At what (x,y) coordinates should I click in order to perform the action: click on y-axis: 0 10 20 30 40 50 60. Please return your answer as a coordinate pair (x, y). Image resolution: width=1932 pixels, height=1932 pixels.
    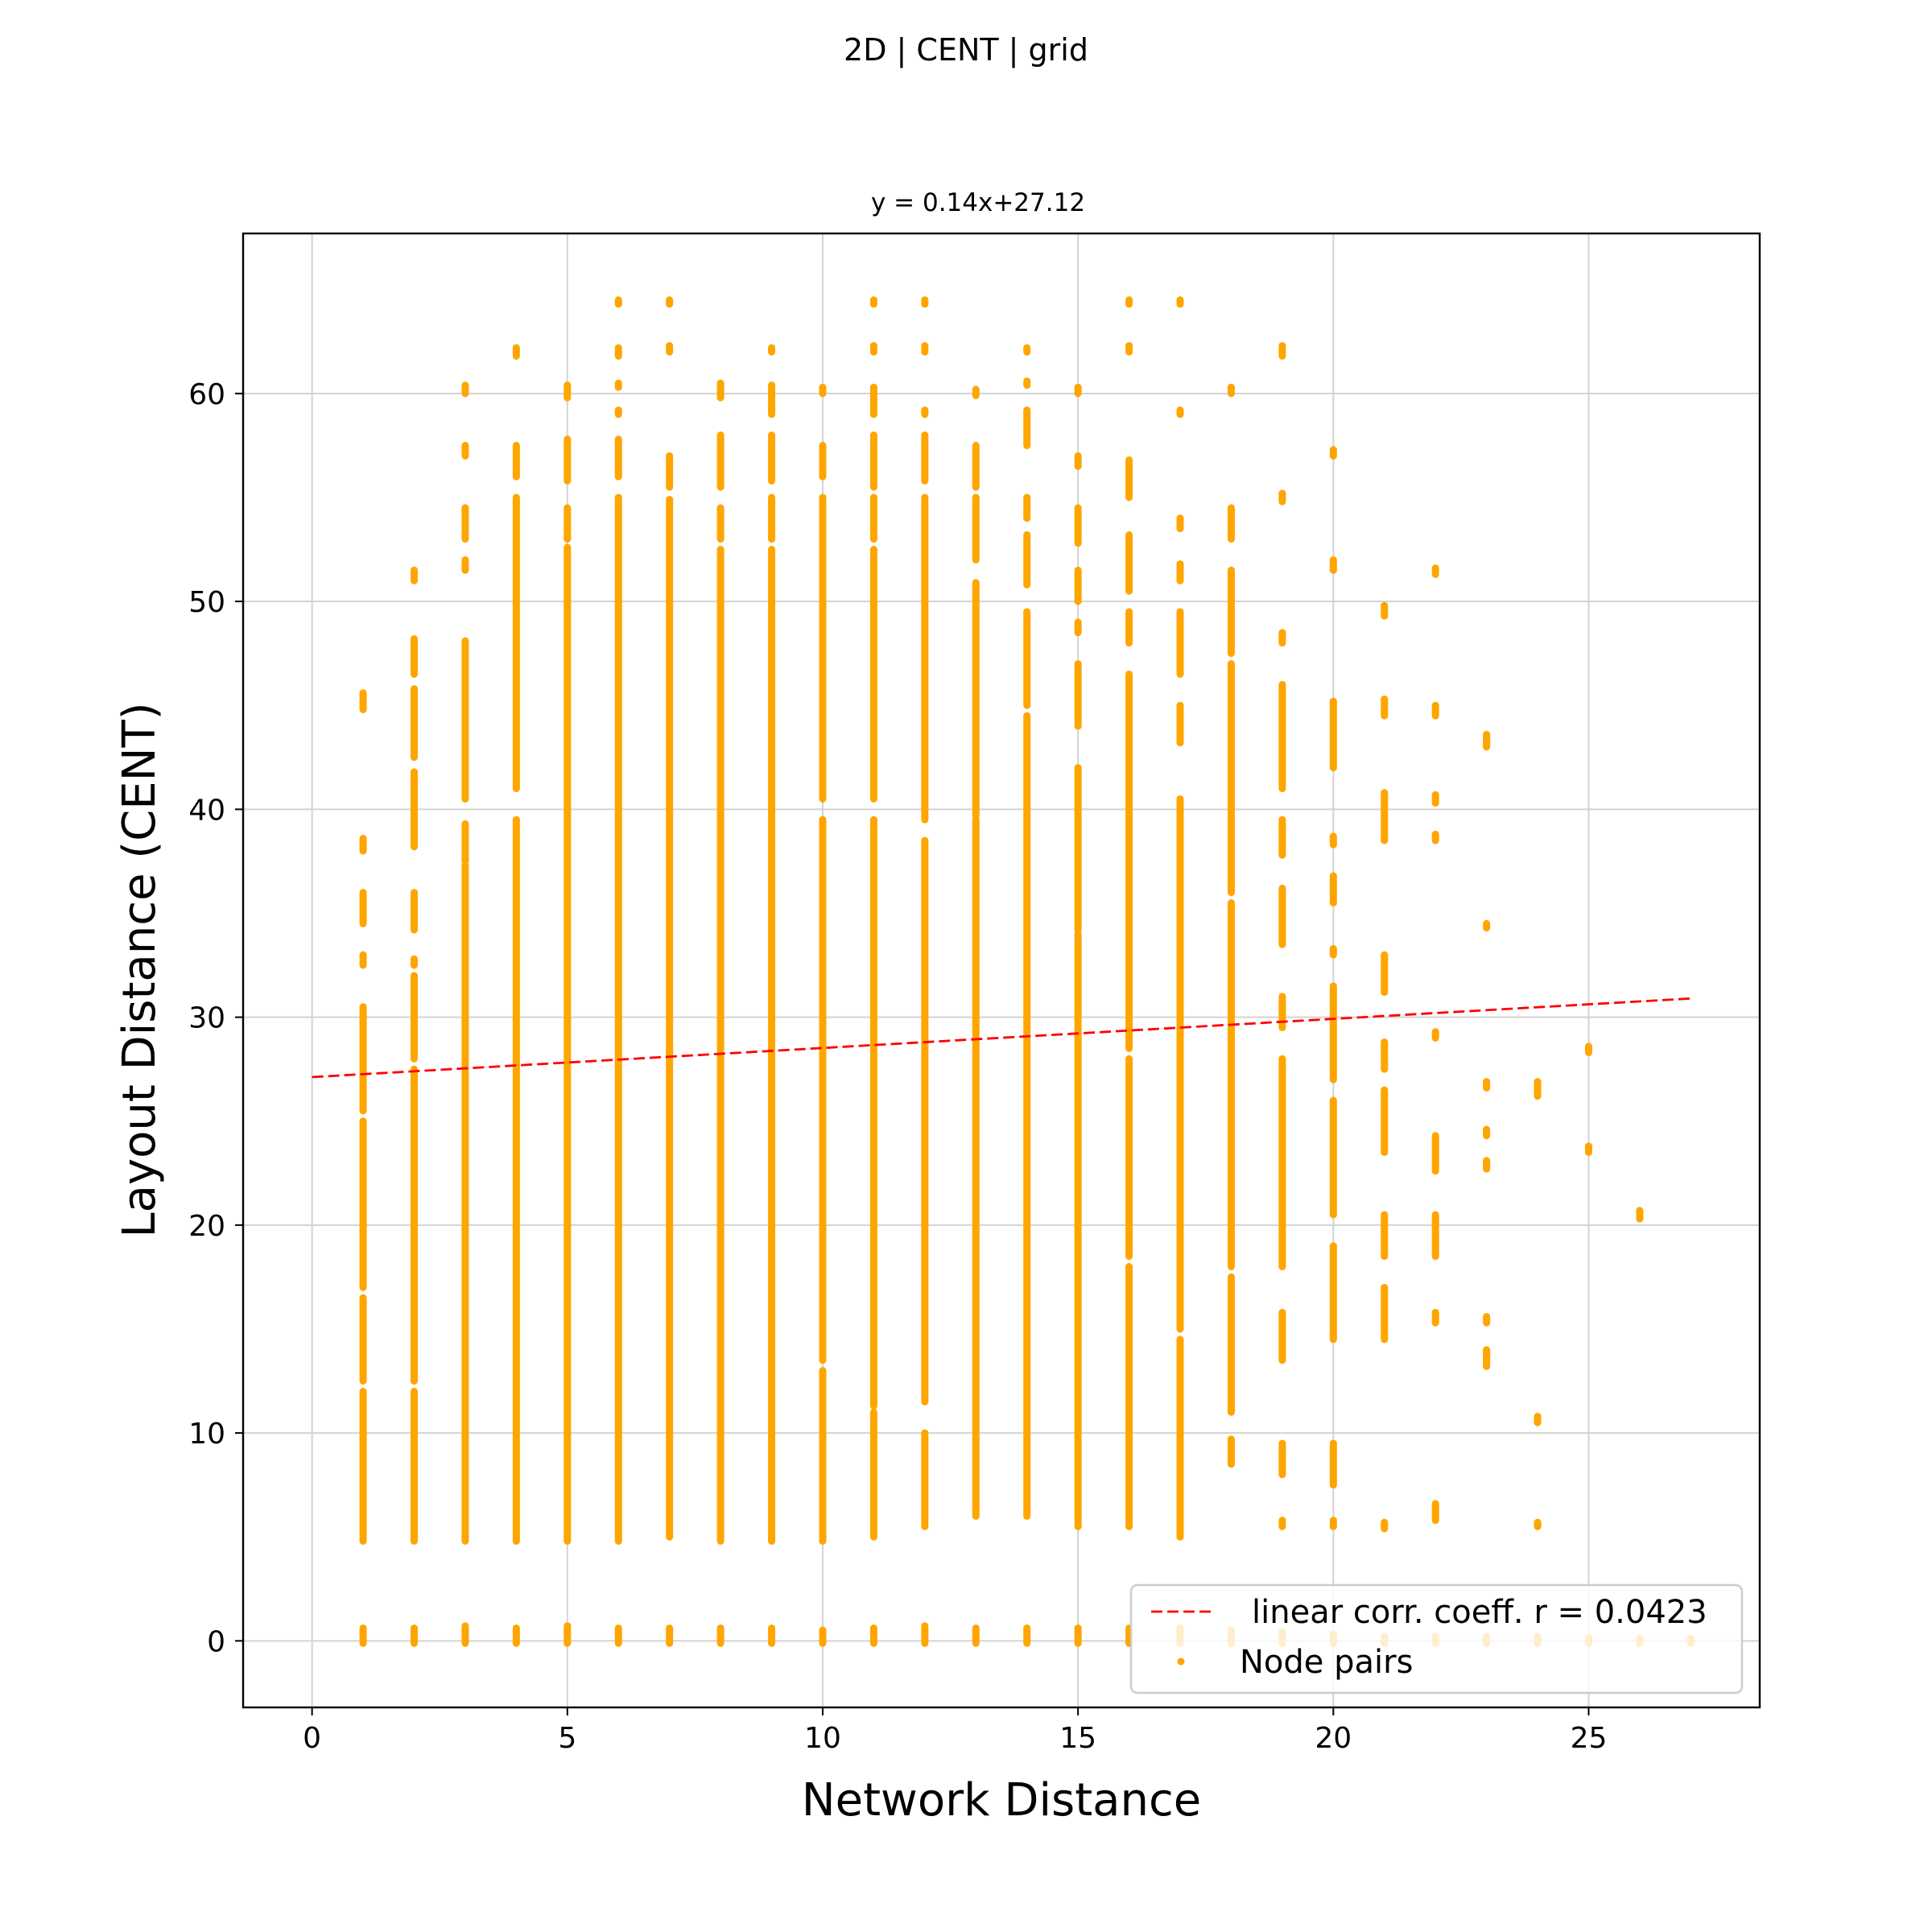
    Looking at the image, I should click on (215, 1018).